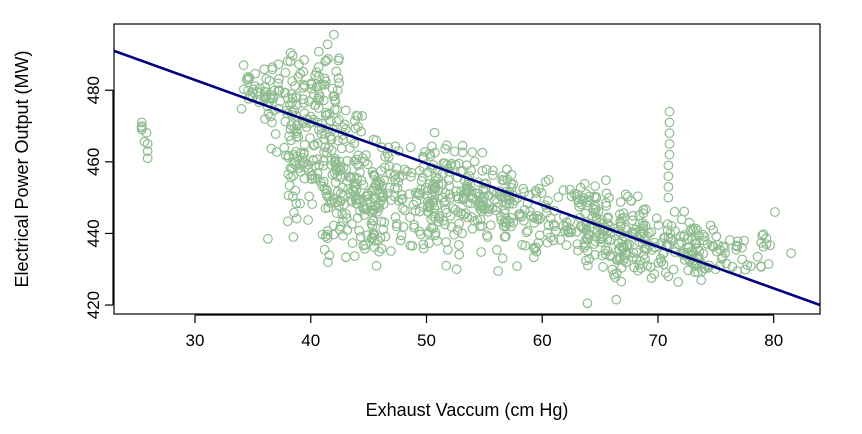 The height and width of the screenshot is (434, 862). What do you see at coordinates (93, 305) in the screenshot?
I see `y-tick-label: 420` at bounding box center [93, 305].